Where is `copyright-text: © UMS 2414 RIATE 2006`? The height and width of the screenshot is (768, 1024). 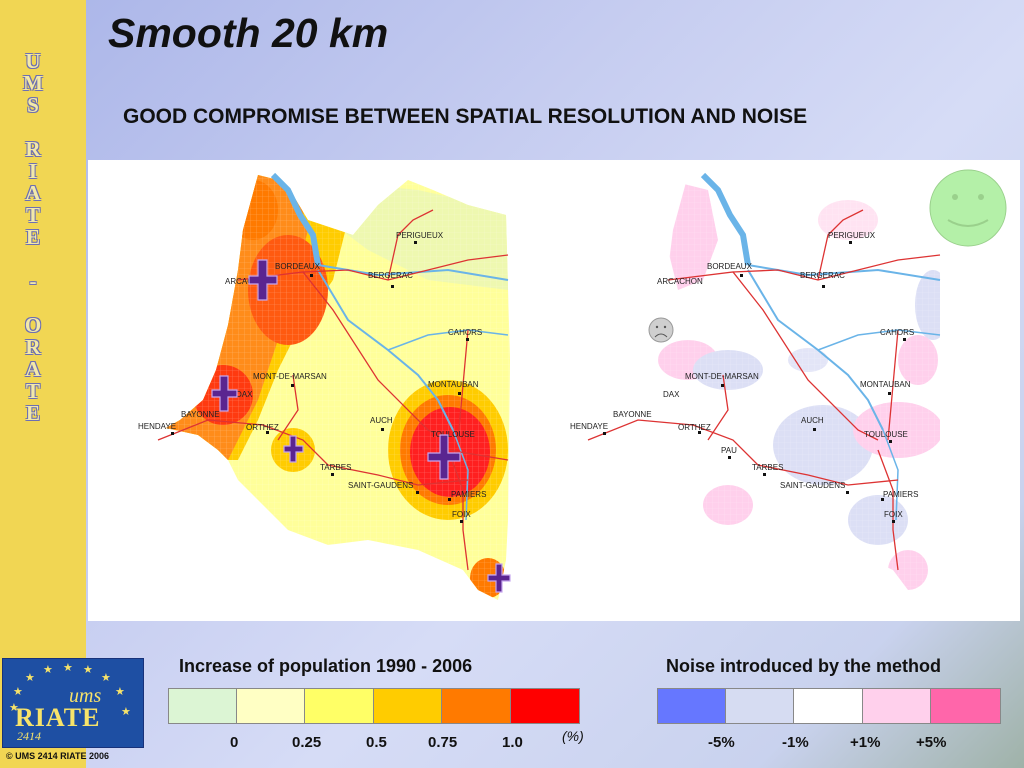
copyright-text: © UMS 2414 RIATE 2006 is located at coordinates (58, 756).